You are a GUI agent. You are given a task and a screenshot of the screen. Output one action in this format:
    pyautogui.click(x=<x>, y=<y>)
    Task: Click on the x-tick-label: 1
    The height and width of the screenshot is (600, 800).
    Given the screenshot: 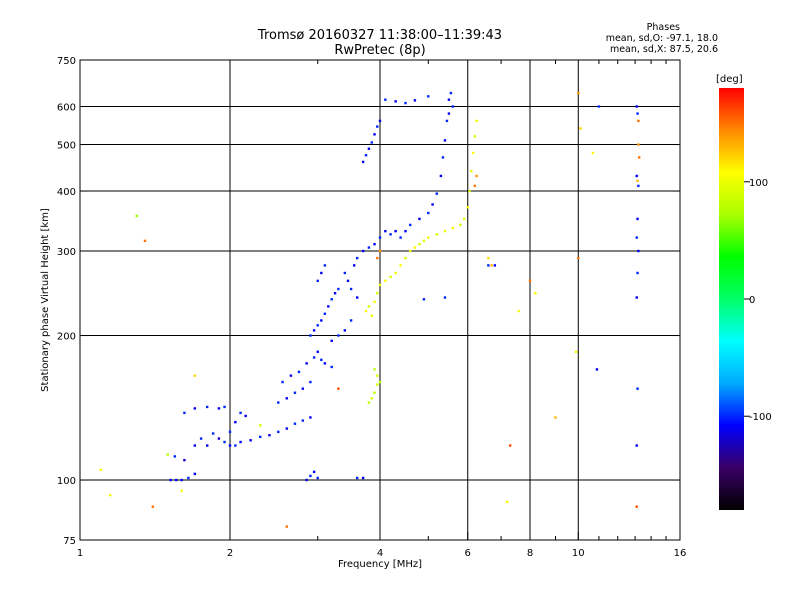 What is the action you would take?
    pyautogui.click(x=80, y=553)
    